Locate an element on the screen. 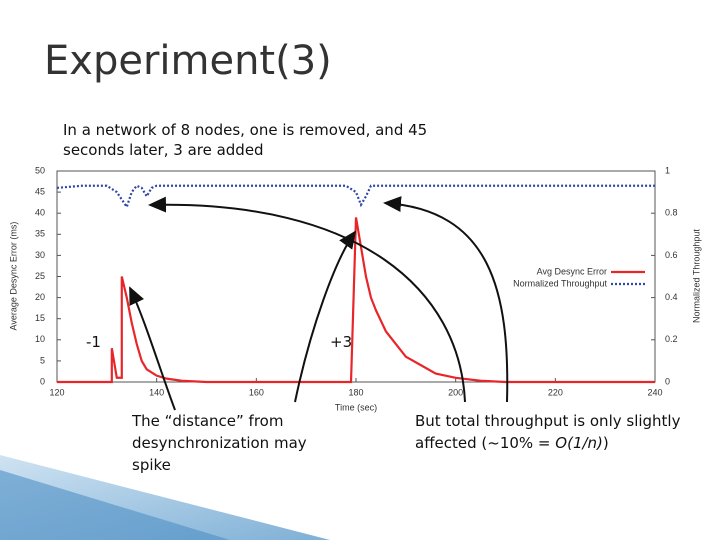 Image resolution: width=720 pixels, height=540 pixels. y-tick-label: 40 is located at coordinates (40, 213).